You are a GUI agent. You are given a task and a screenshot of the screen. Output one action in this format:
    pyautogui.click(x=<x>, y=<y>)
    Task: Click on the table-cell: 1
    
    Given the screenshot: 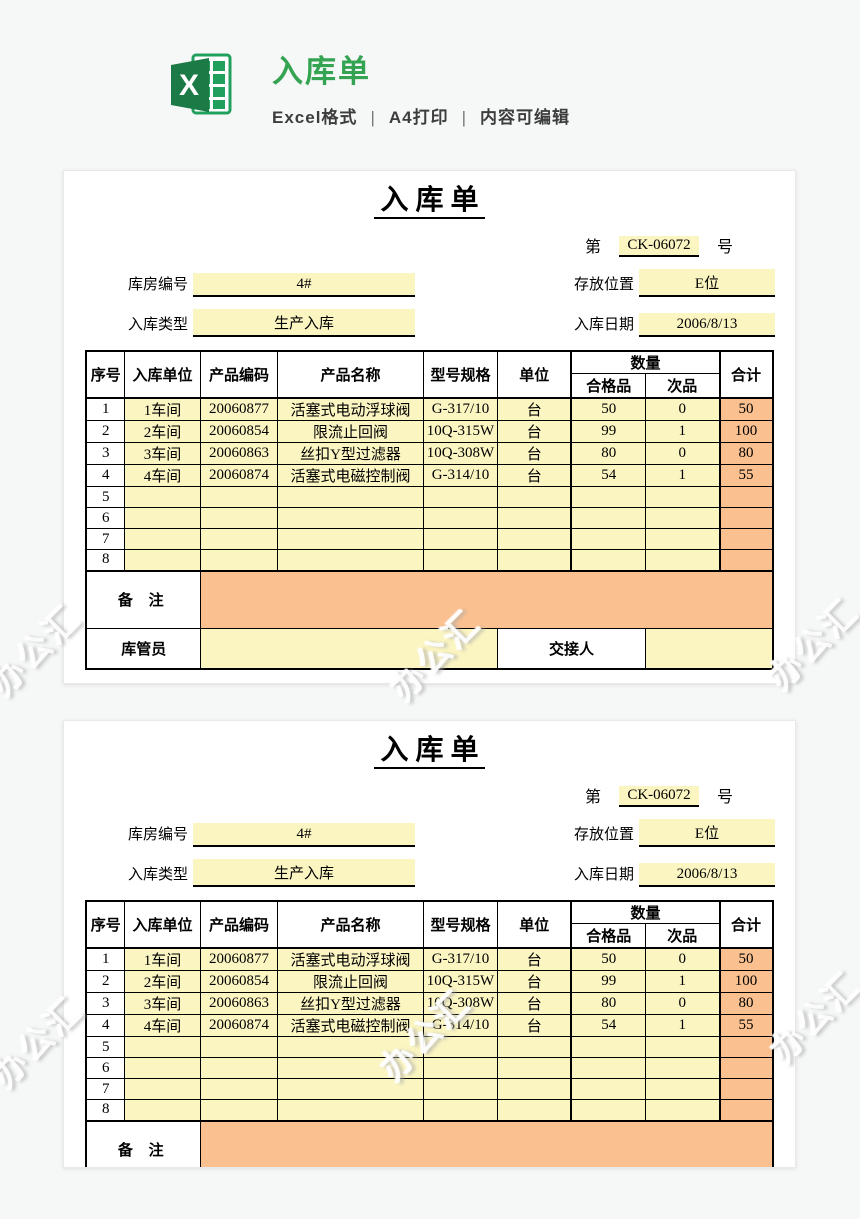 What is the action you would take?
    pyautogui.click(x=682, y=476)
    